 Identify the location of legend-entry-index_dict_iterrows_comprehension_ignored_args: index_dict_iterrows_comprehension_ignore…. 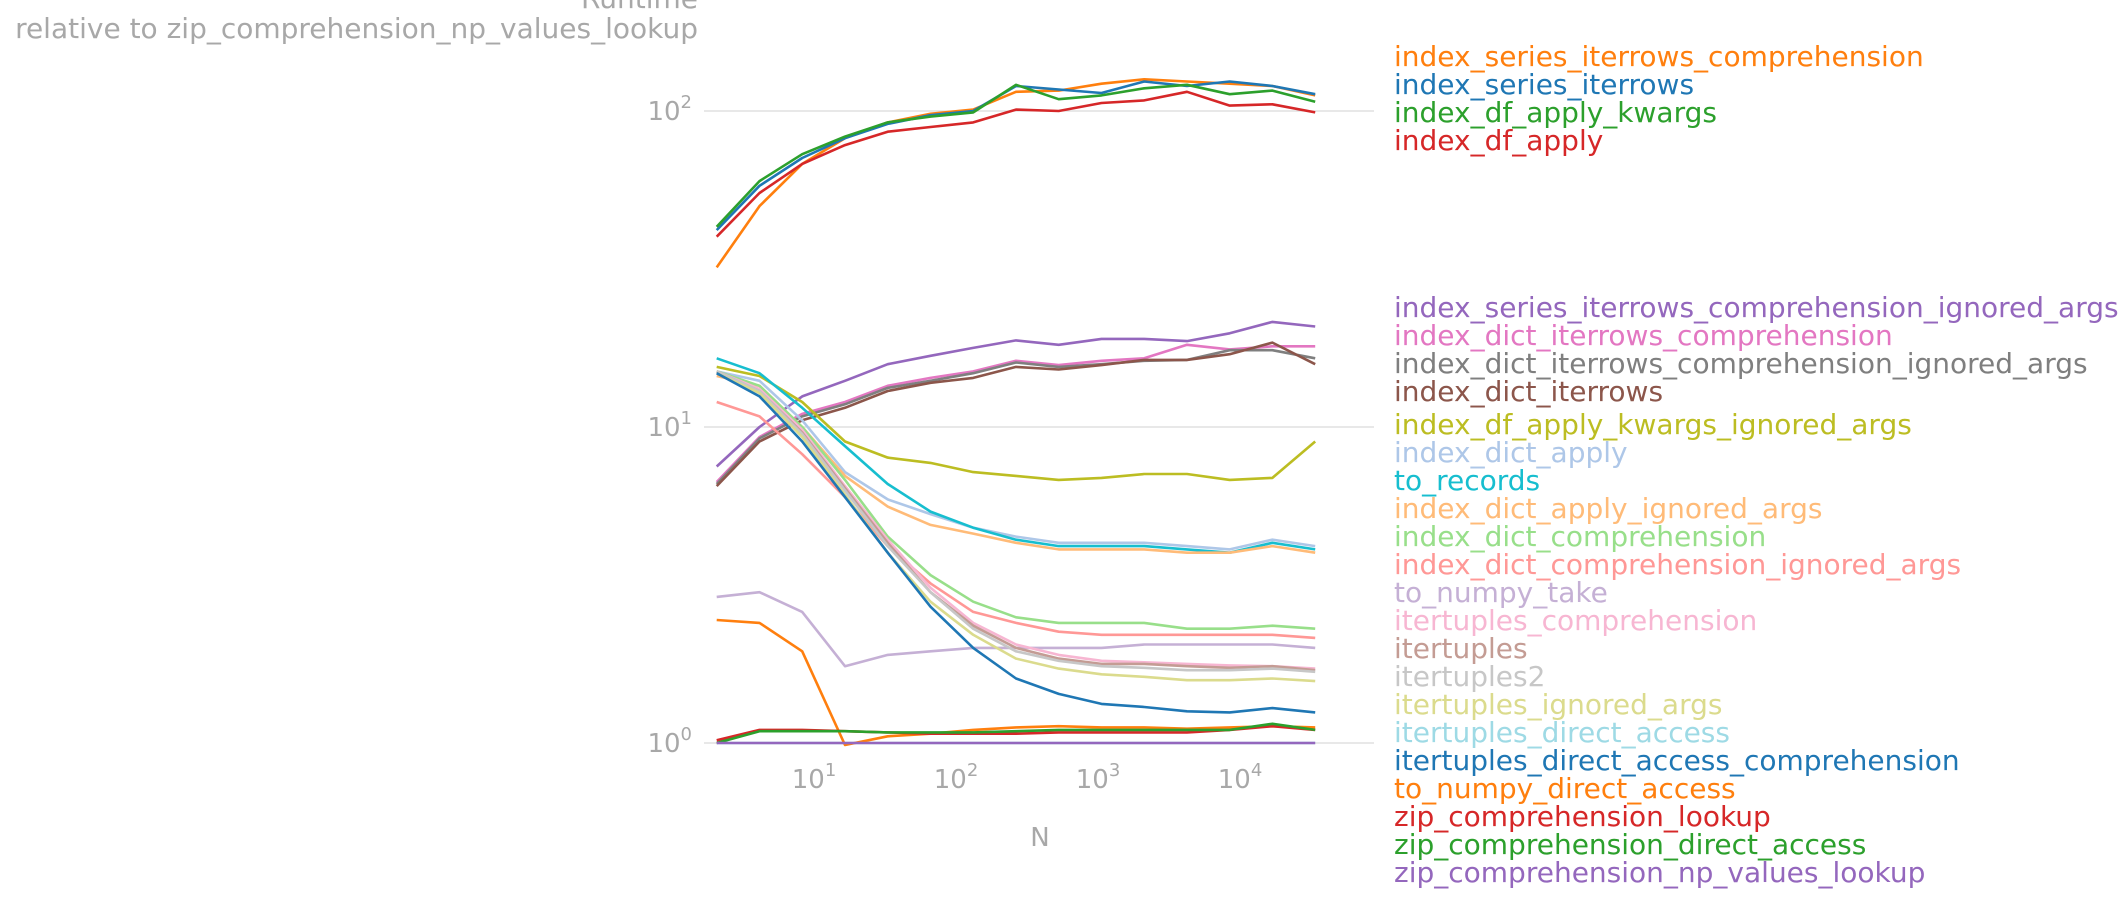
(1741, 363).